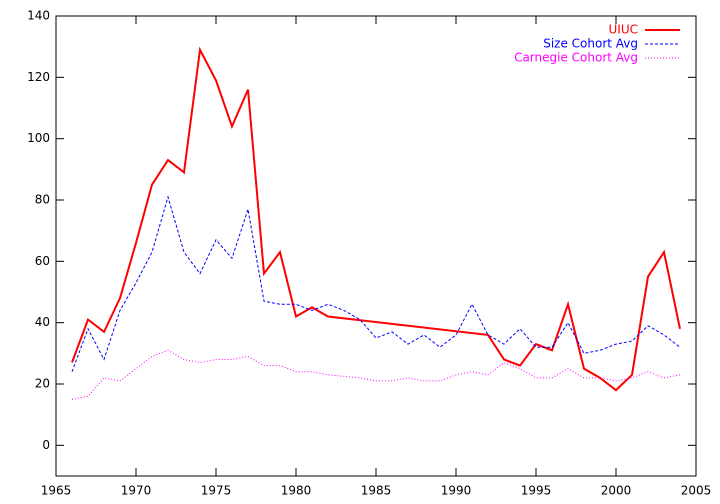 The width and height of the screenshot is (720, 504). I want to click on x-tick-label: 2000, so click(616, 491).